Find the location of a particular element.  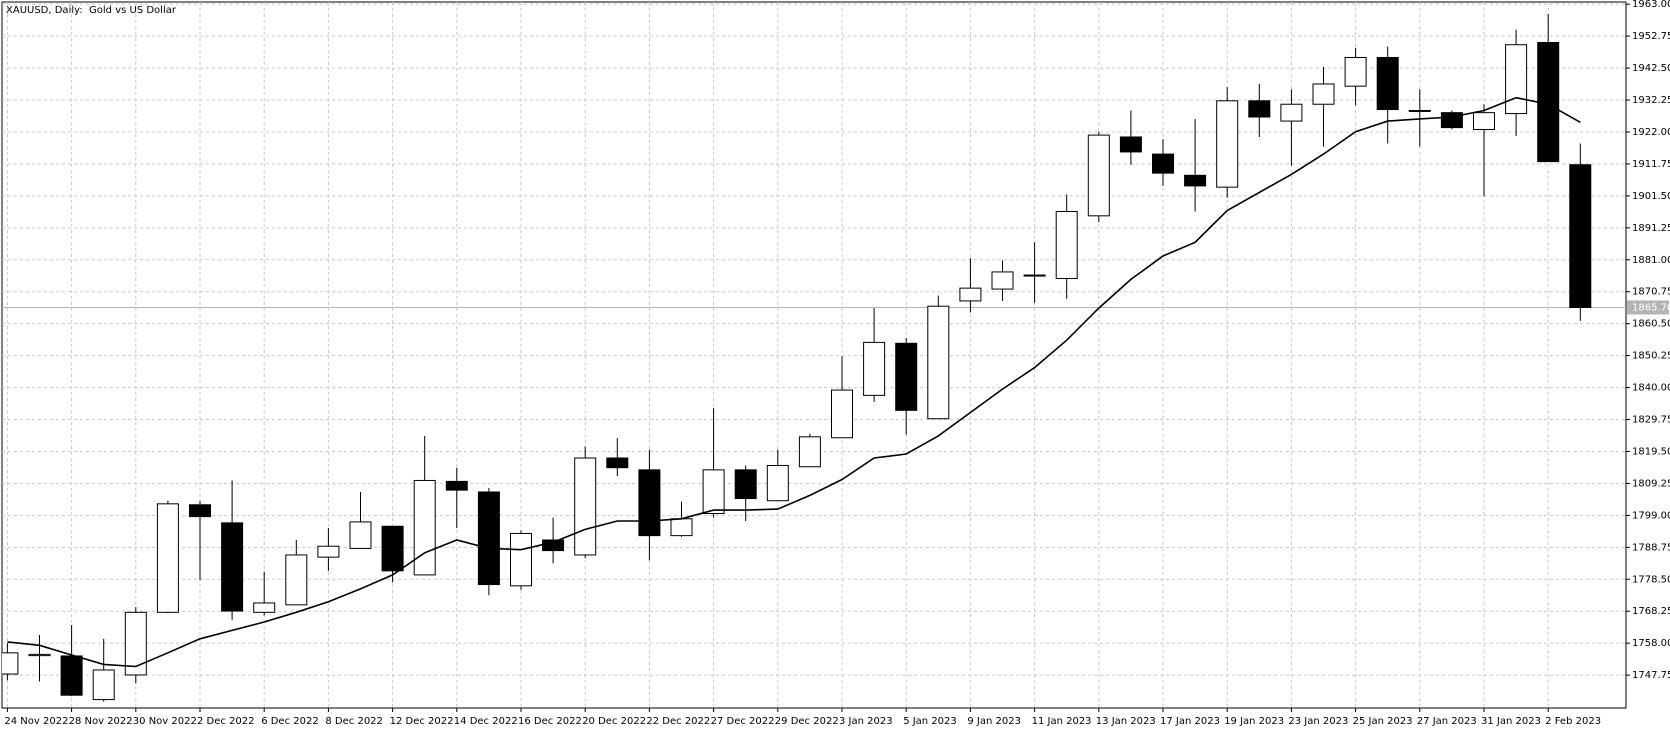

y-tick-label: 1870.75 is located at coordinates (1651, 292).